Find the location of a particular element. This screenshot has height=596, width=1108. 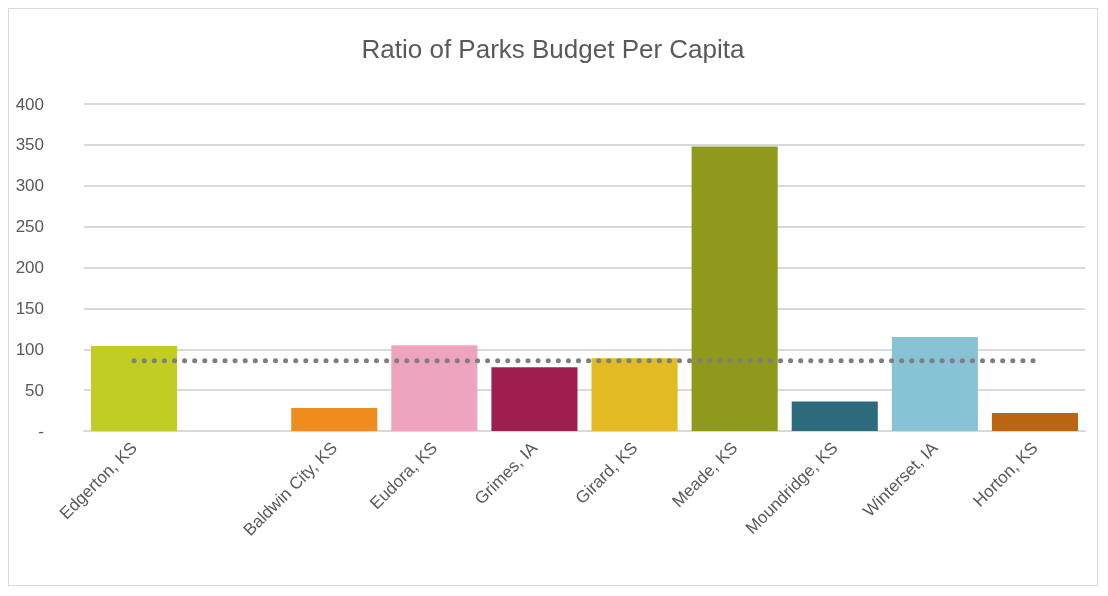

y-tick-label: 100 is located at coordinates (29, 349).